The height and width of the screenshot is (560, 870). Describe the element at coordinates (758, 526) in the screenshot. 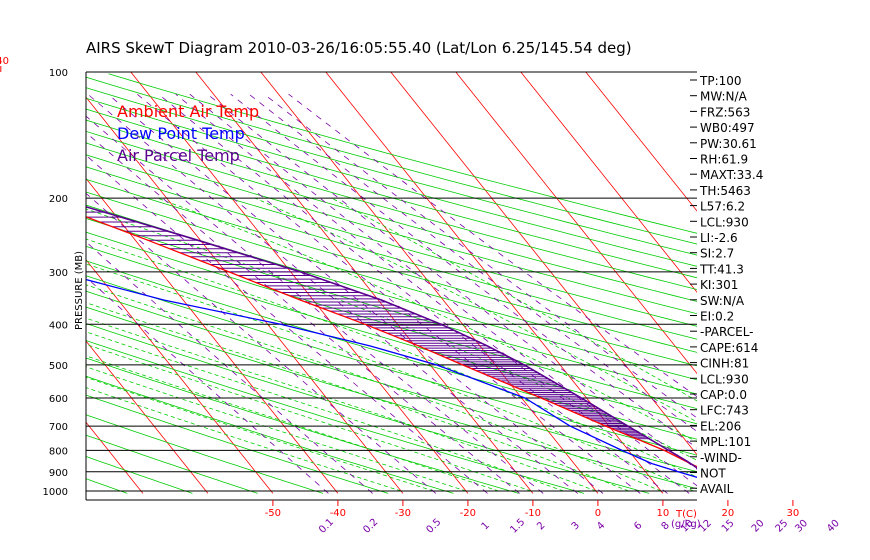

I see `mixing-ratio-label: 20` at that location.